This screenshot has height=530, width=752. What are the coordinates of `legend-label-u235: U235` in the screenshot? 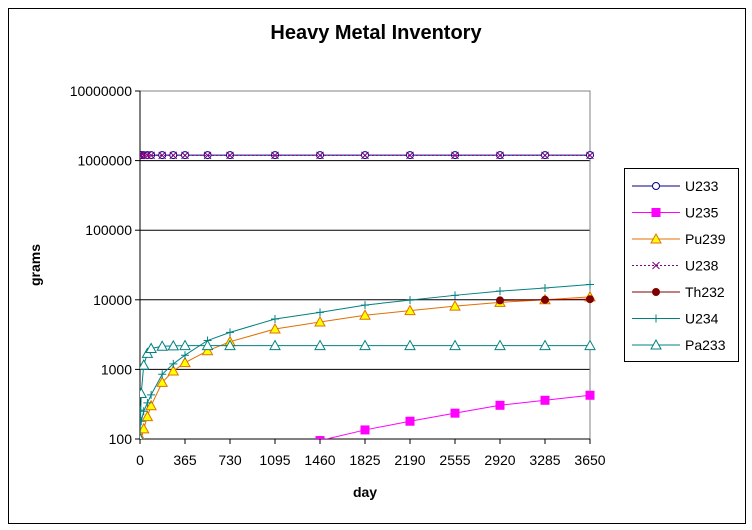 It's located at (702, 213).